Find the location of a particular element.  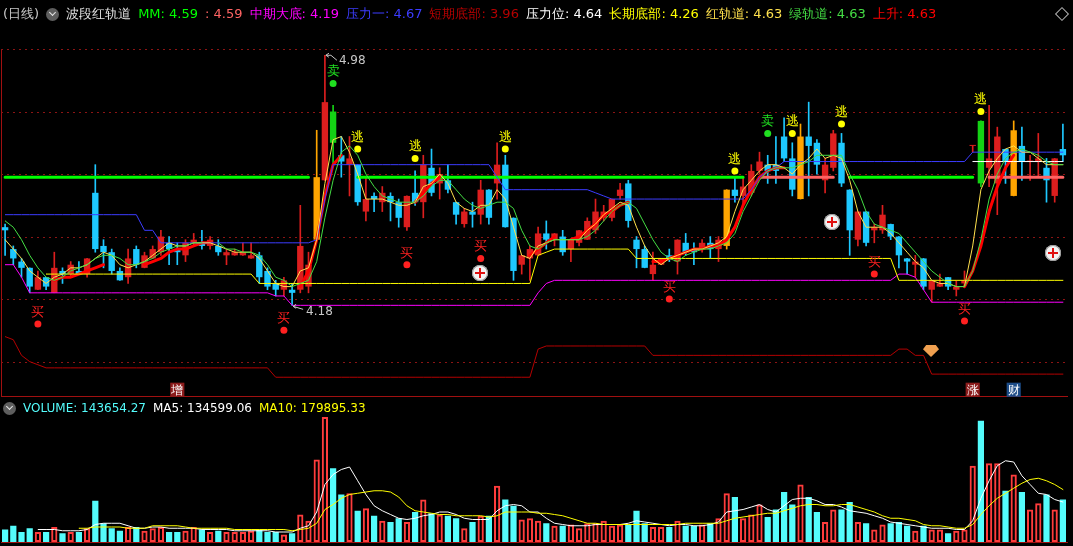

chart-title: (日线) is located at coordinates (21, 14).